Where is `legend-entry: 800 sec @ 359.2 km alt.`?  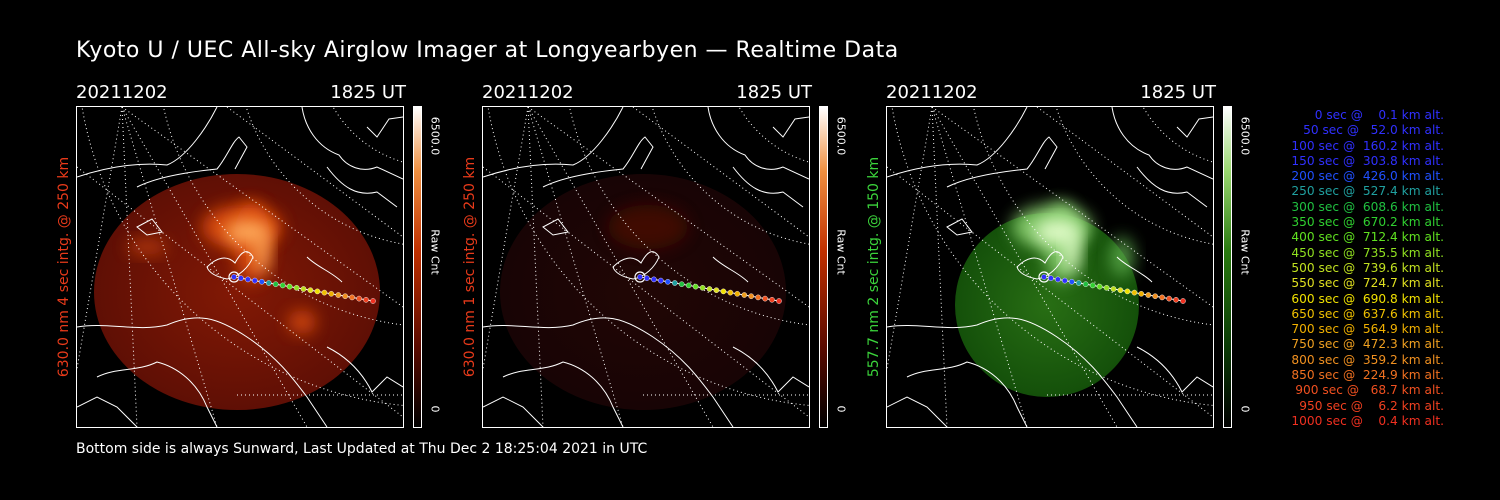 legend-entry: 800 sec @ 359.2 km alt. is located at coordinates (1367, 359).